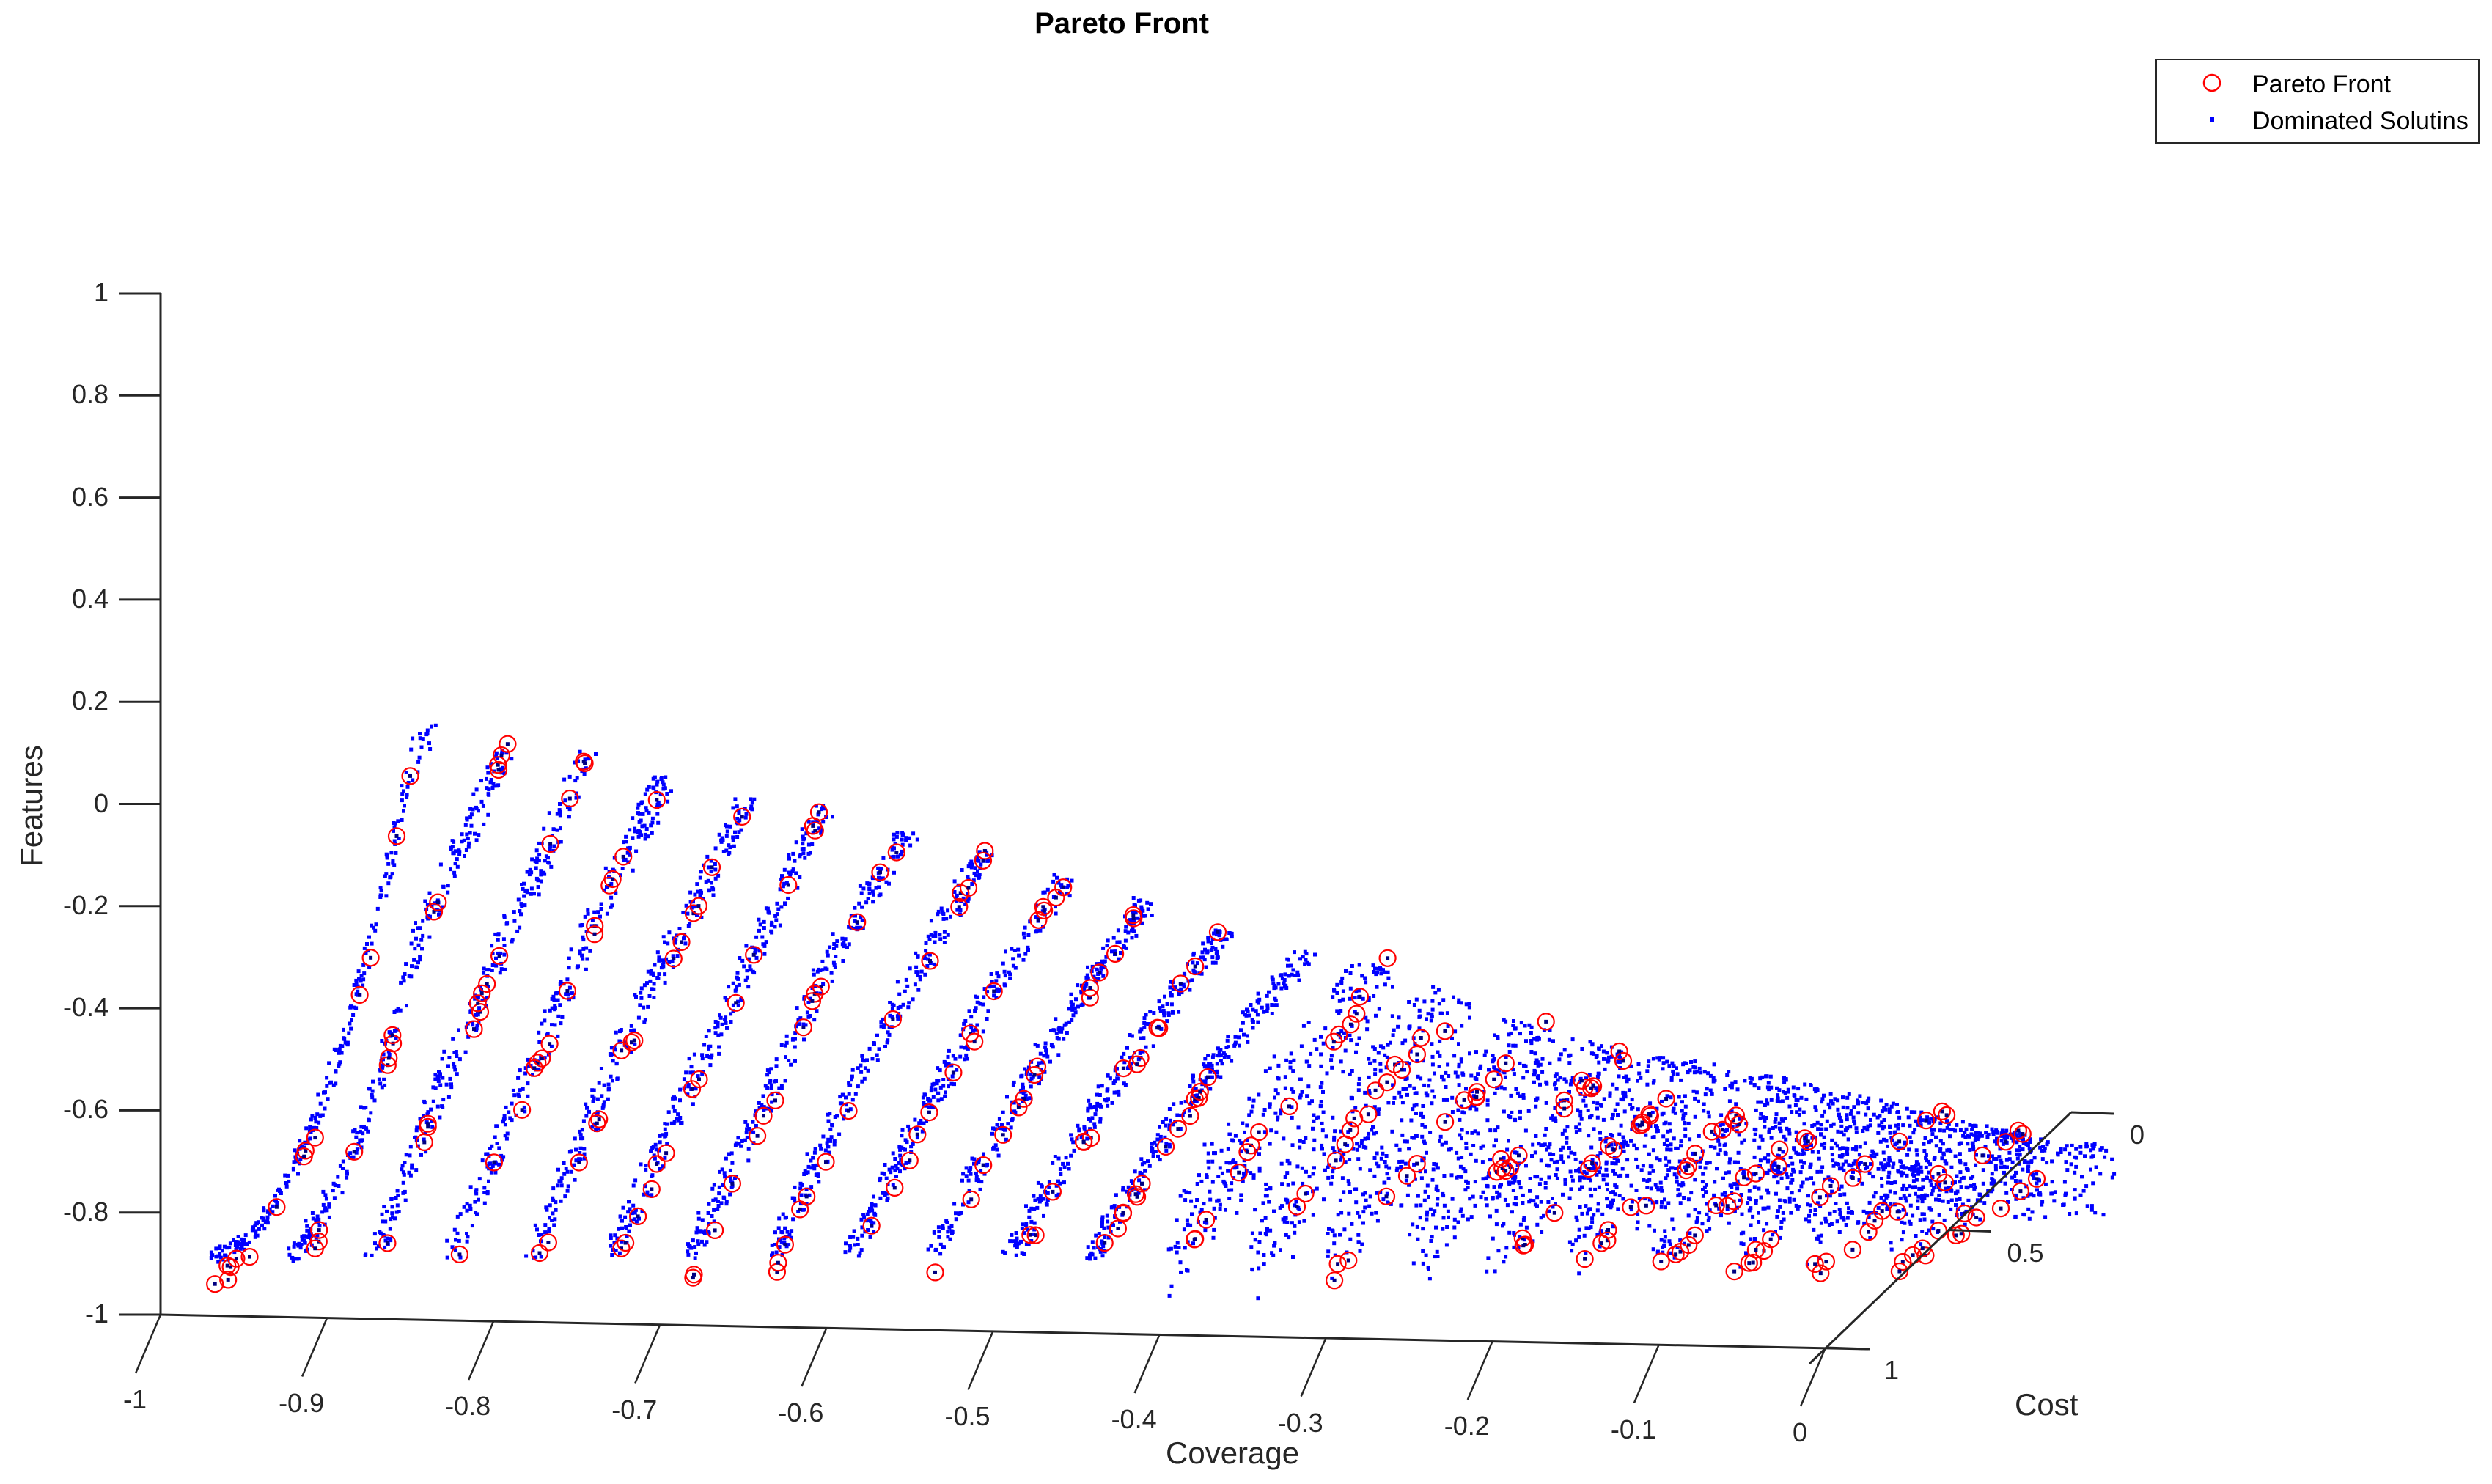 This screenshot has height=1484, width=2492. I want to click on z-tick-label: 0, so click(101, 802).